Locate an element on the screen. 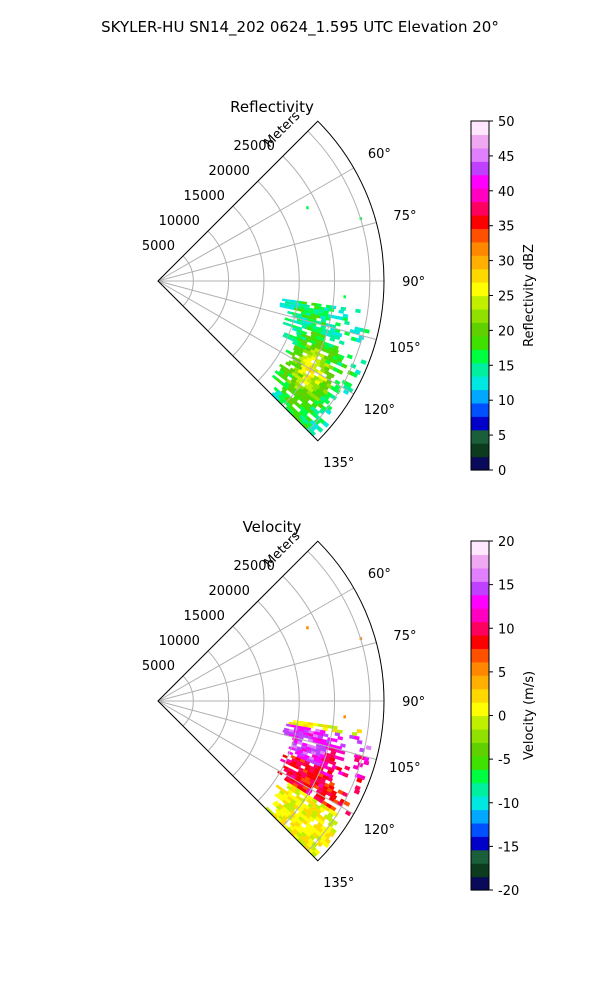 The width and height of the screenshot is (600, 1000). echo-speckle is located at coordinates (307, 628).